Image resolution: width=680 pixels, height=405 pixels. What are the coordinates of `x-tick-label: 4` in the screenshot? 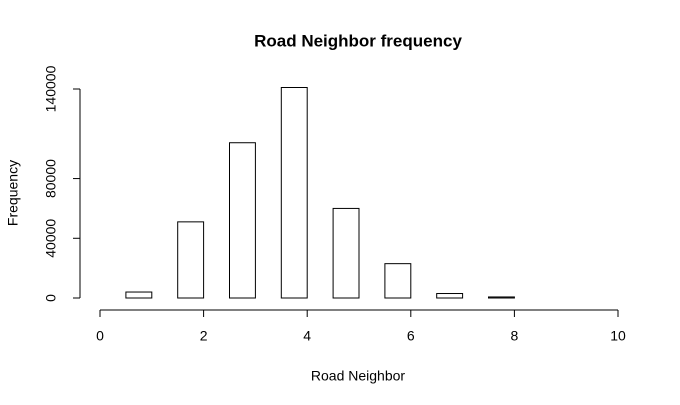 It's located at (307, 336).